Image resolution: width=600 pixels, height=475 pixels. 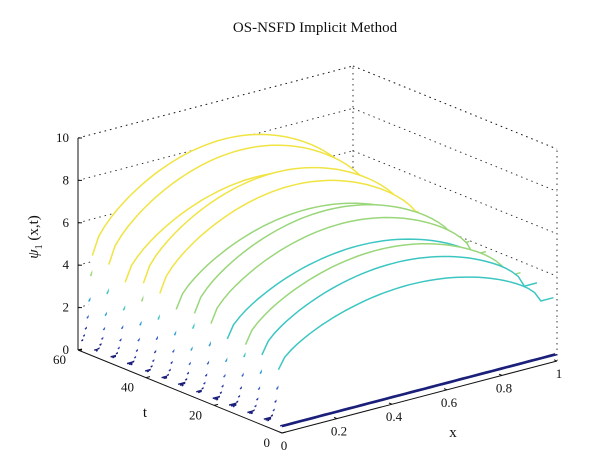 I want to click on x-tick-label: 0.4, so click(x=394, y=416).